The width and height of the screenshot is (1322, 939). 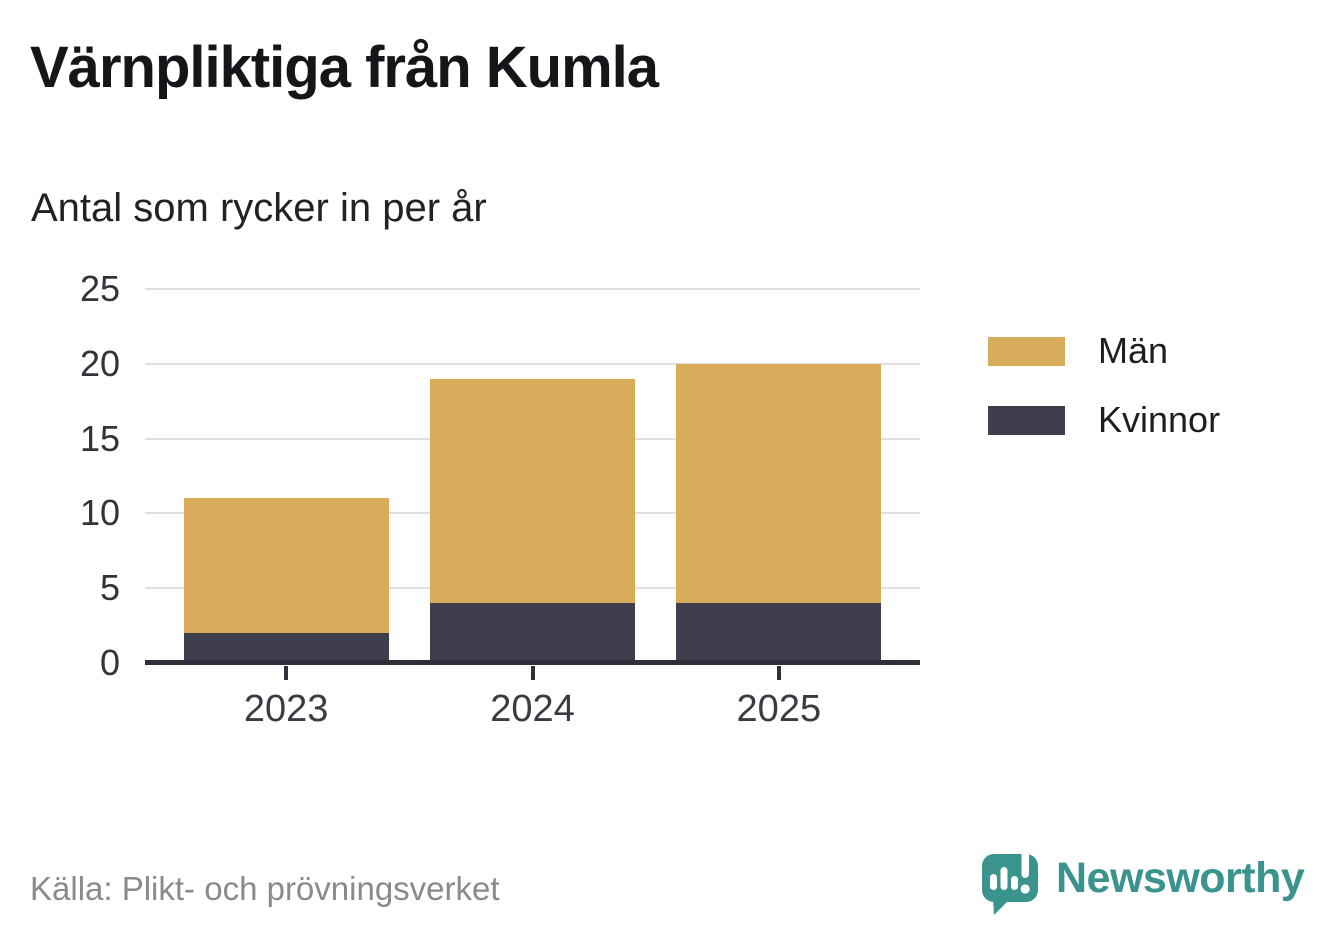 What do you see at coordinates (99, 513) in the screenshot?
I see `y-tick-label-10: 10` at bounding box center [99, 513].